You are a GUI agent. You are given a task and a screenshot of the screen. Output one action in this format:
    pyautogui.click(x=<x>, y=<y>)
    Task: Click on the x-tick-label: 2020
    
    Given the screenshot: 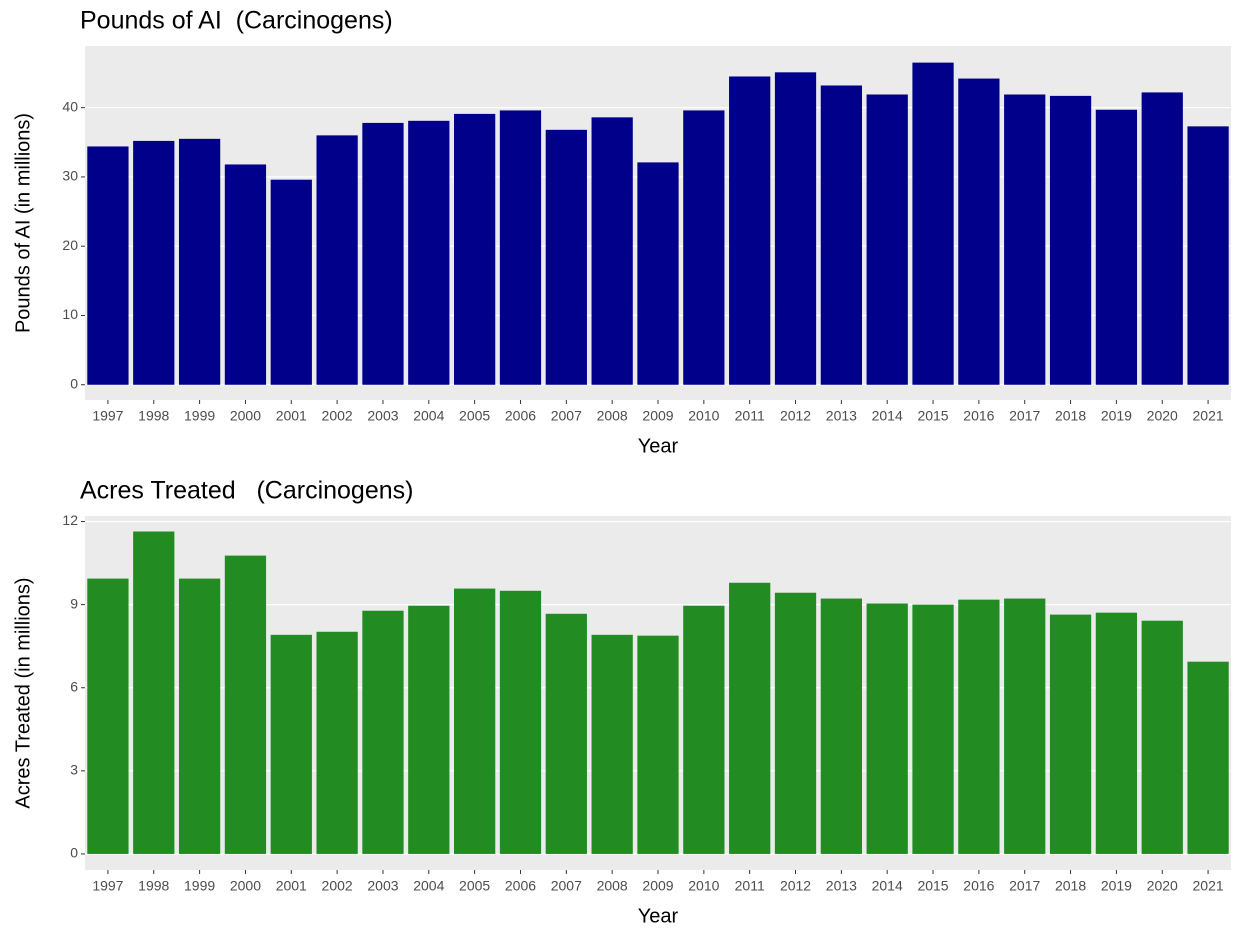 What is the action you would take?
    pyautogui.click(x=1162, y=886)
    